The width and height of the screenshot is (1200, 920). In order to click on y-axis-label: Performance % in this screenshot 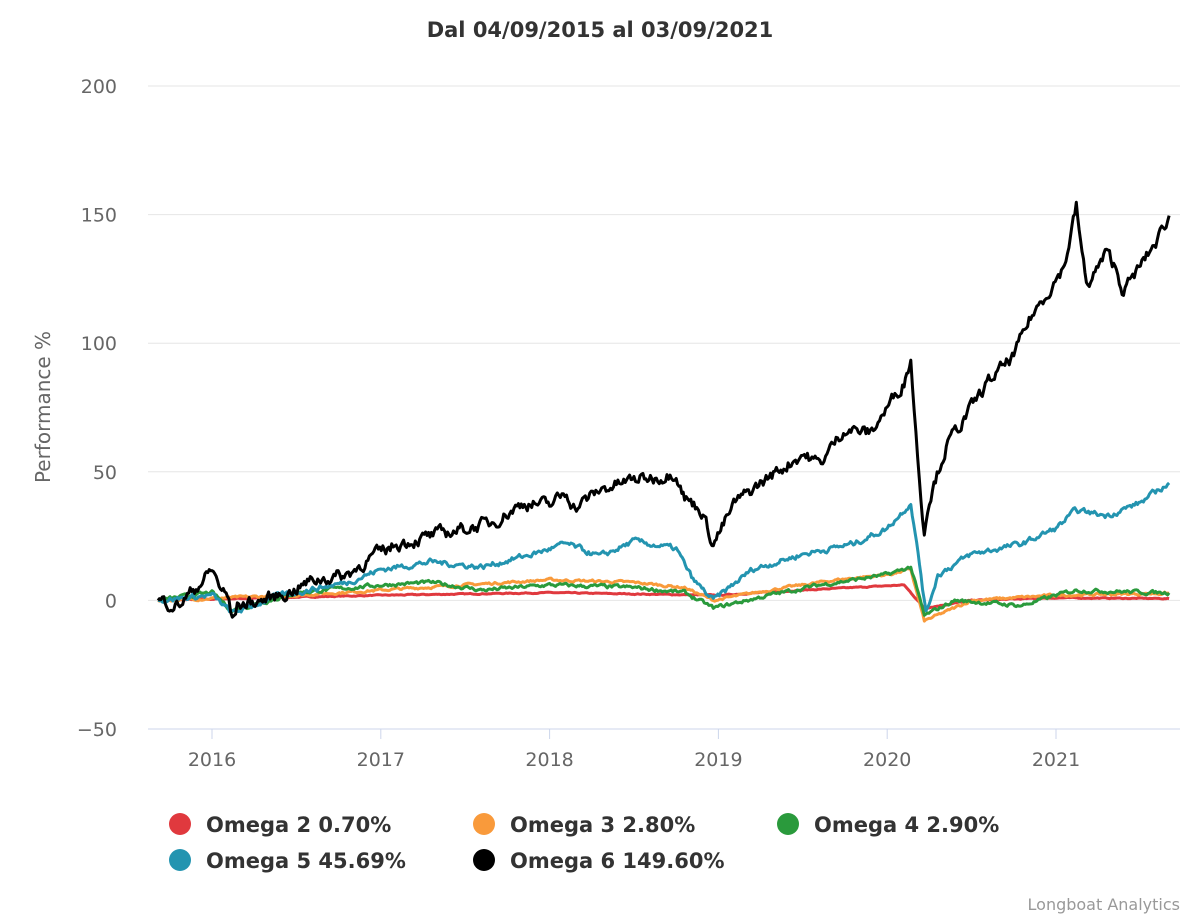, I will do `click(43, 407)`.